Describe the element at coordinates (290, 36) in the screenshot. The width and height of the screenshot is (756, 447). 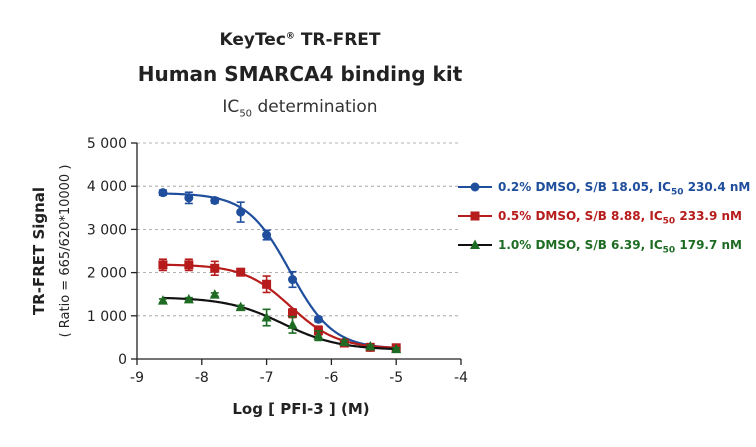
I see `registered-mark: ®` at that location.